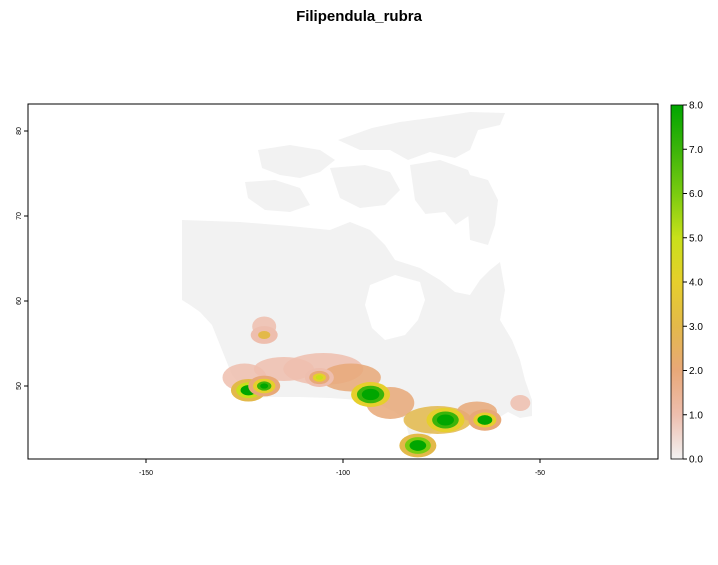 The height and width of the screenshot is (565, 718). Describe the element at coordinates (19, 131) in the screenshot. I see `y-tick-label: 80` at that location.